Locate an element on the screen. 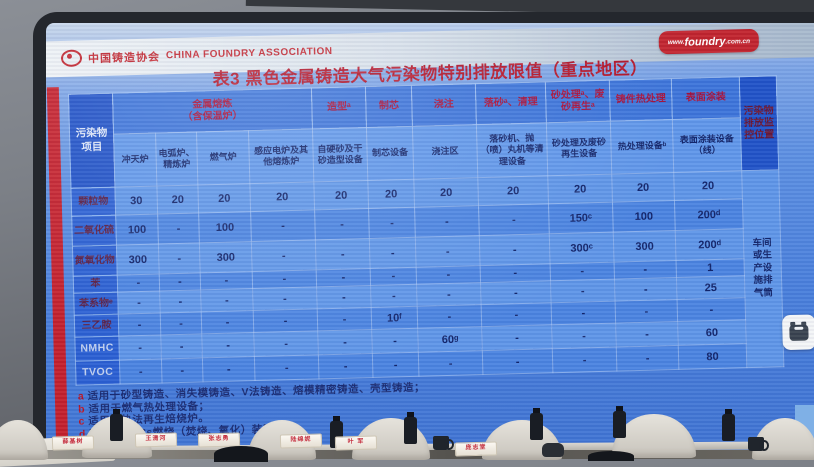  group-header: 浇注 is located at coordinates (444, 105).